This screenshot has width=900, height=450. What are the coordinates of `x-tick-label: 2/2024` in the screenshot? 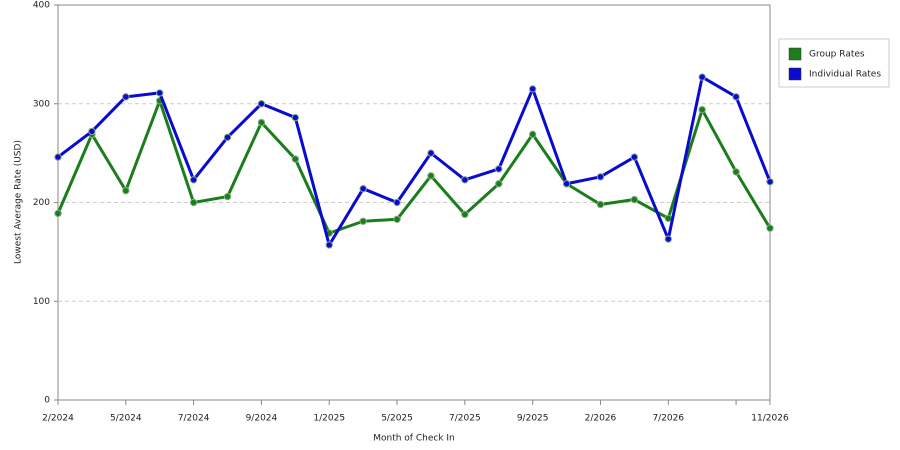 It's located at (58, 419).